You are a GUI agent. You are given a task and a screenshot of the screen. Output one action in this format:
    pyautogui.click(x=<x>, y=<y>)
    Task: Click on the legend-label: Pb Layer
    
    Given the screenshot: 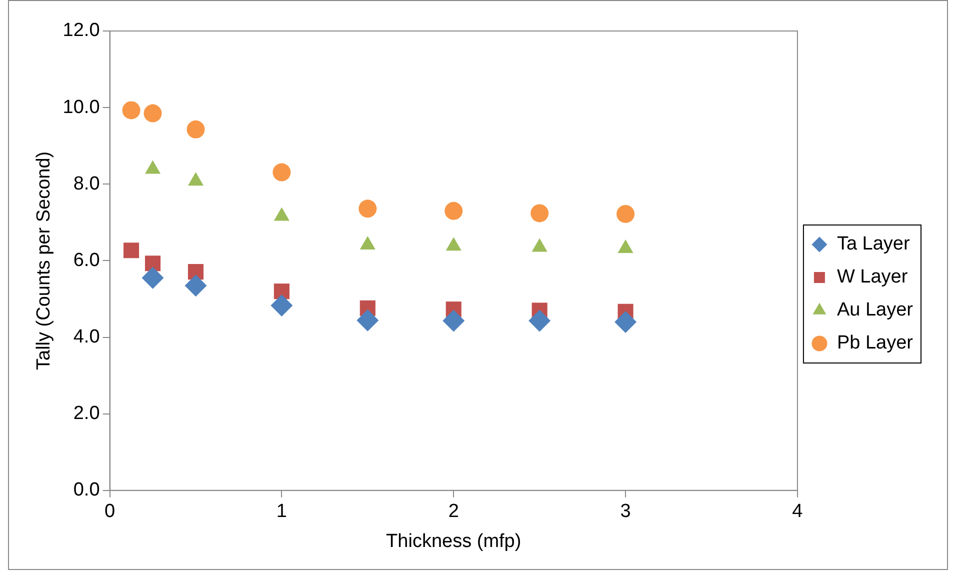 What is the action you would take?
    pyautogui.click(x=875, y=343)
    